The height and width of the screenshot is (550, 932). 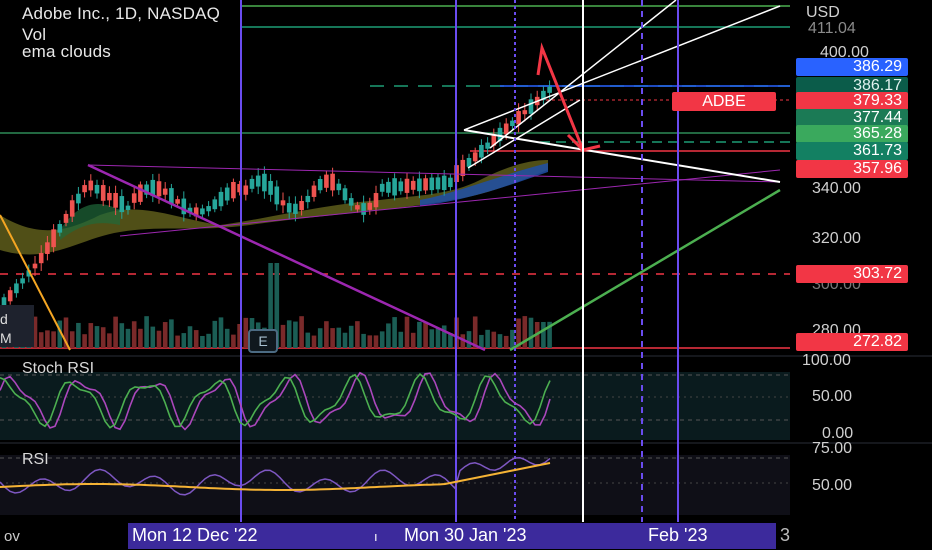 What do you see at coordinates (58, 368) in the screenshot?
I see `stoch-rsi-title: Stoch RSI` at bounding box center [58, 368].